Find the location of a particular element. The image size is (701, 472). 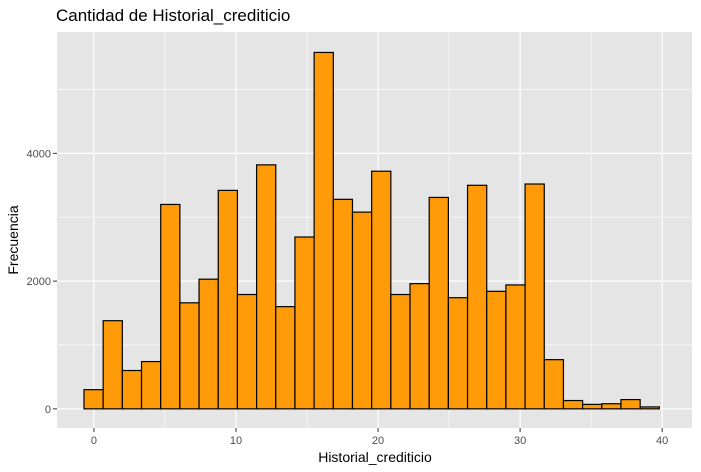

x-axis: 0 10 20 30 40 is located at coordinates (379, 437).